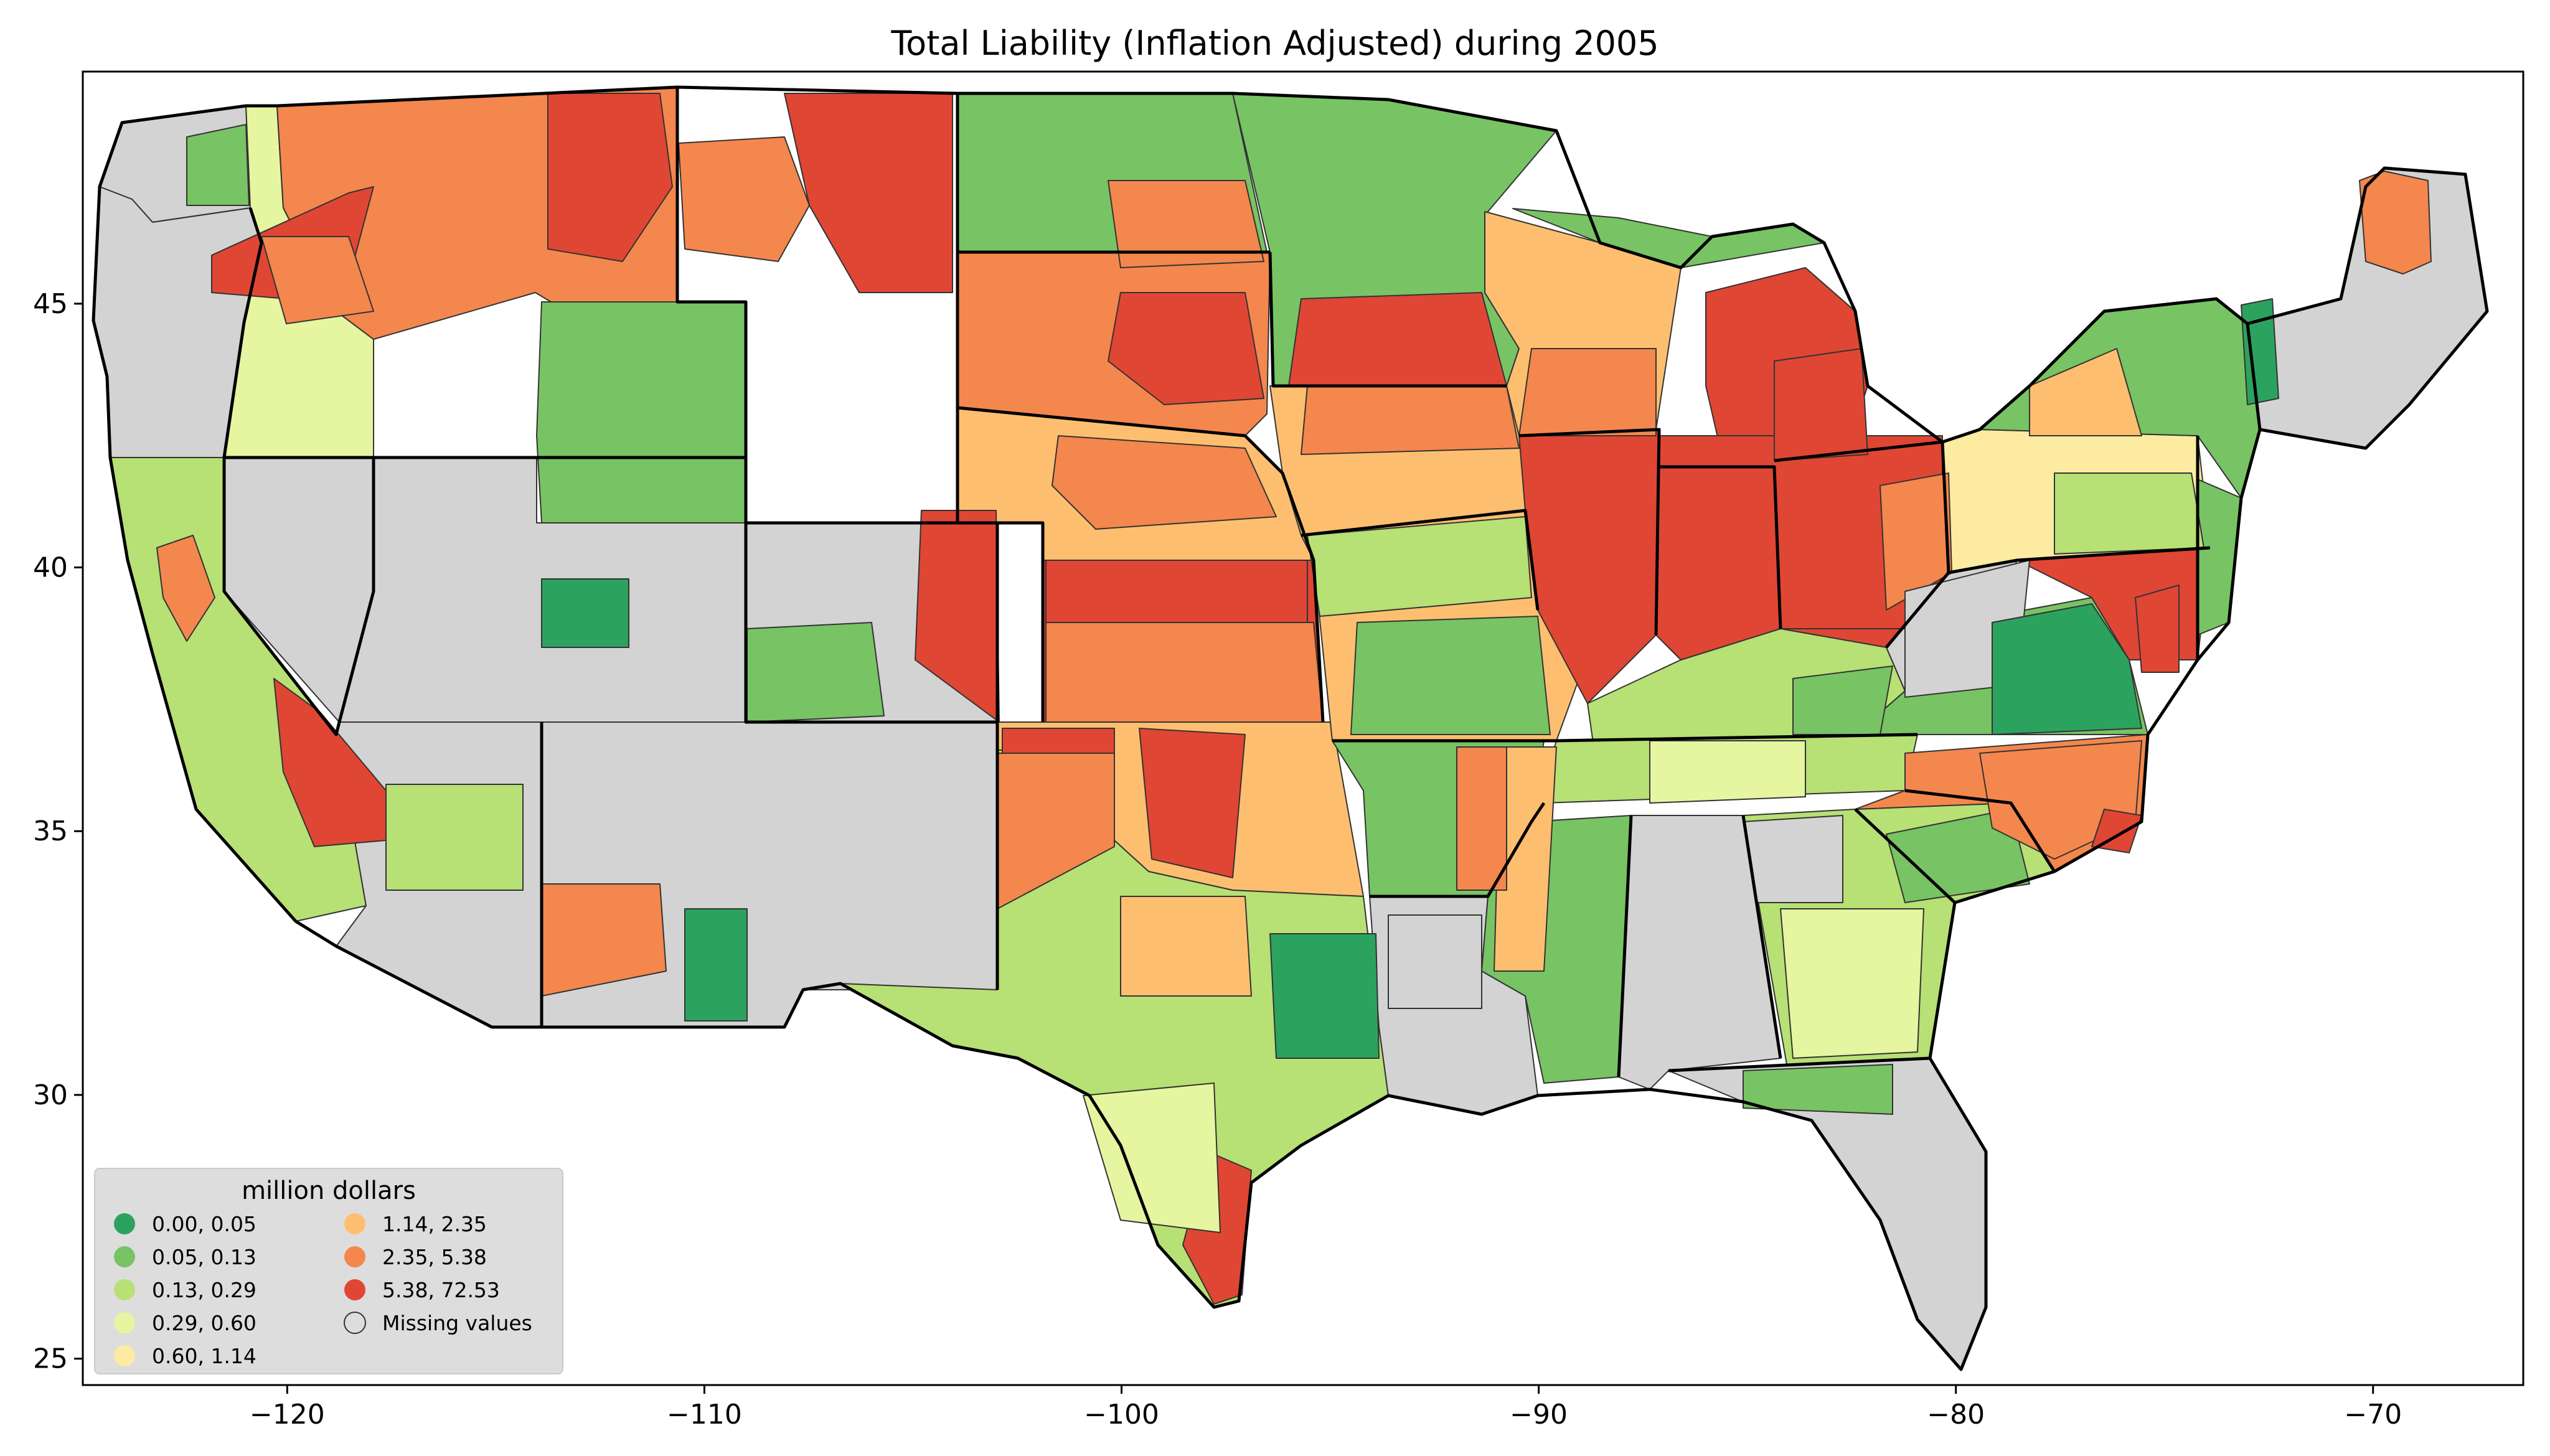  Describe the element at coordinates (50, 568) in the screenshot. I see `y-tick-label: 40` at that location.